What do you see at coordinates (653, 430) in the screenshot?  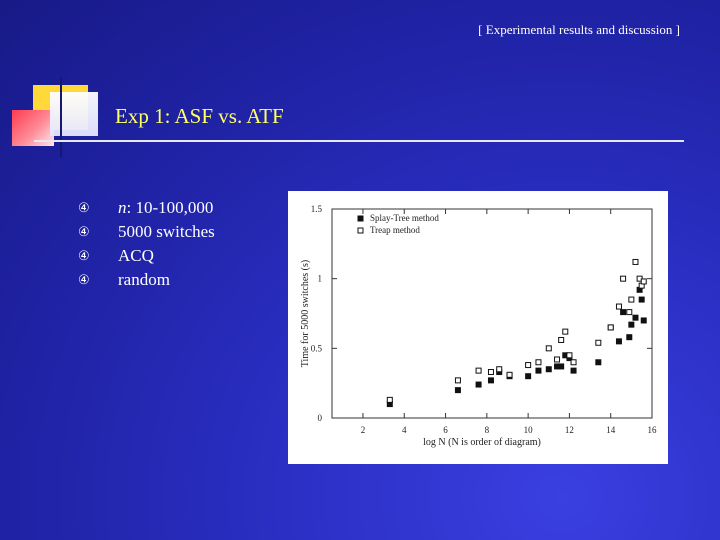 I see `x-tick-label: 16` at bounding box center [653, 430].